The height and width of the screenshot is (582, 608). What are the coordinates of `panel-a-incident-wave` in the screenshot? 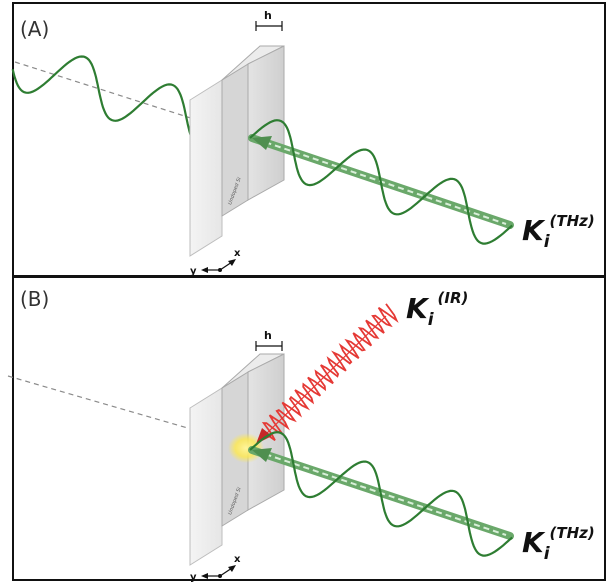 It's located at (381, 182).